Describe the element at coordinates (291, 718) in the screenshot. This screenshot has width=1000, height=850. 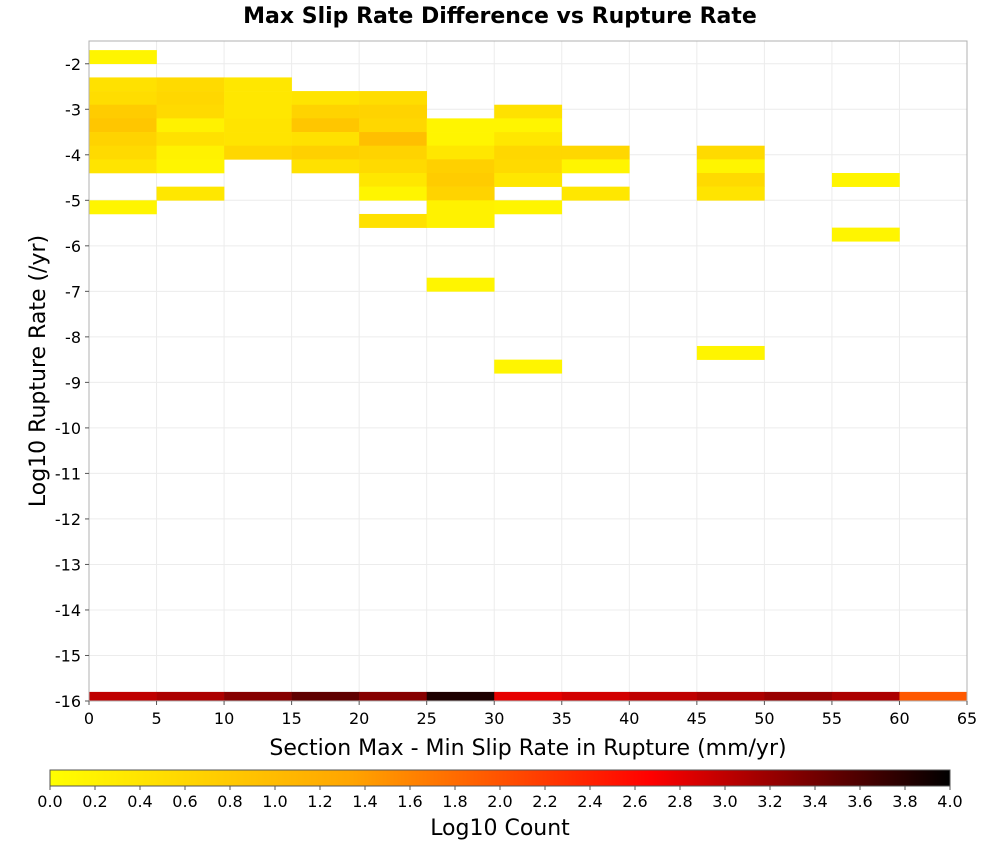
I see `x-tick-label: 15` at that location.